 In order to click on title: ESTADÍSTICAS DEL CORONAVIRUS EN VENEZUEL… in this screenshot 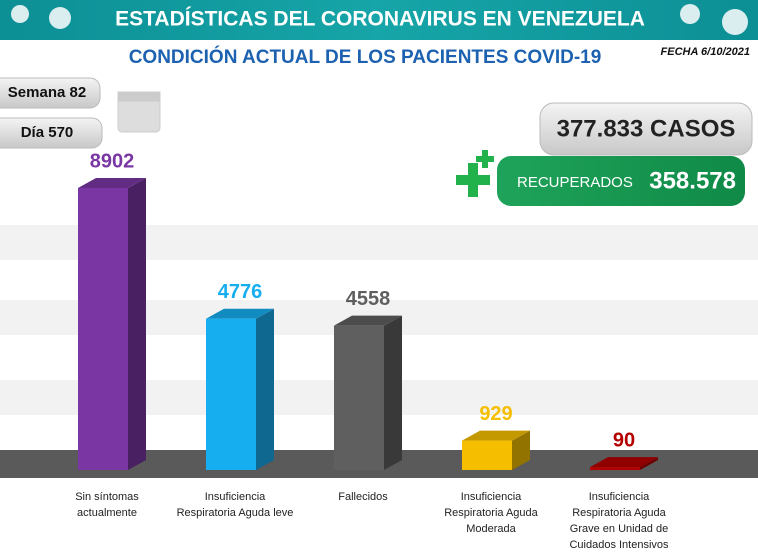, I will do `click(380, 19)`.